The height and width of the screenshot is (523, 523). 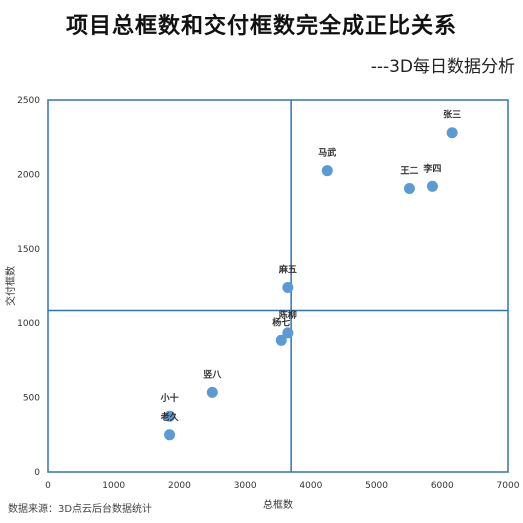 I want to click on y-tick-label: 1000, so click(x=28, y=324).